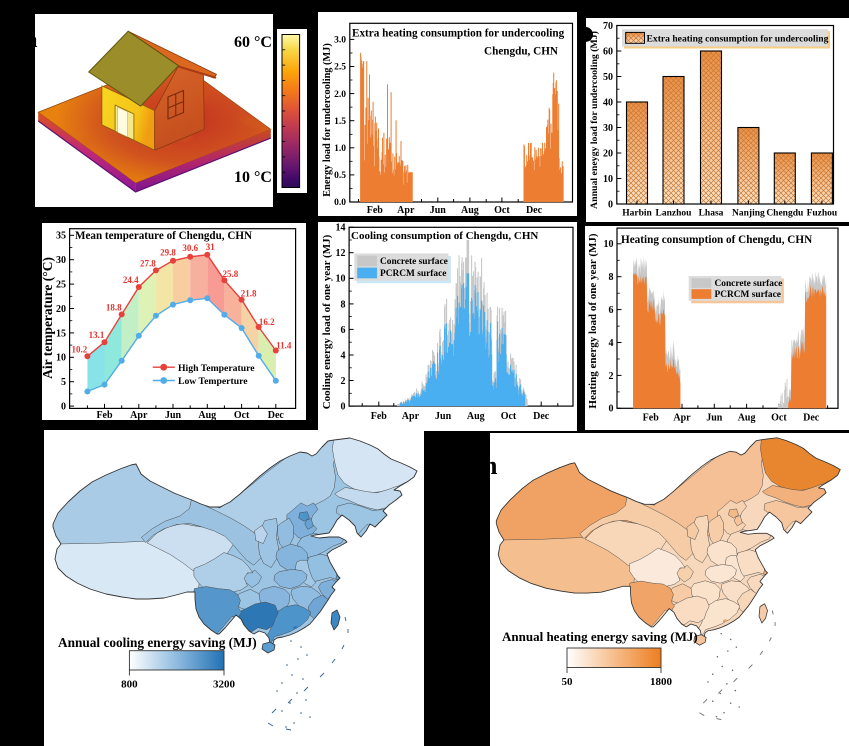 The image size is (849, 746). Describe the element at coordinates (61, 333) in the screenshot. I see `svg-text: 15` at that location.